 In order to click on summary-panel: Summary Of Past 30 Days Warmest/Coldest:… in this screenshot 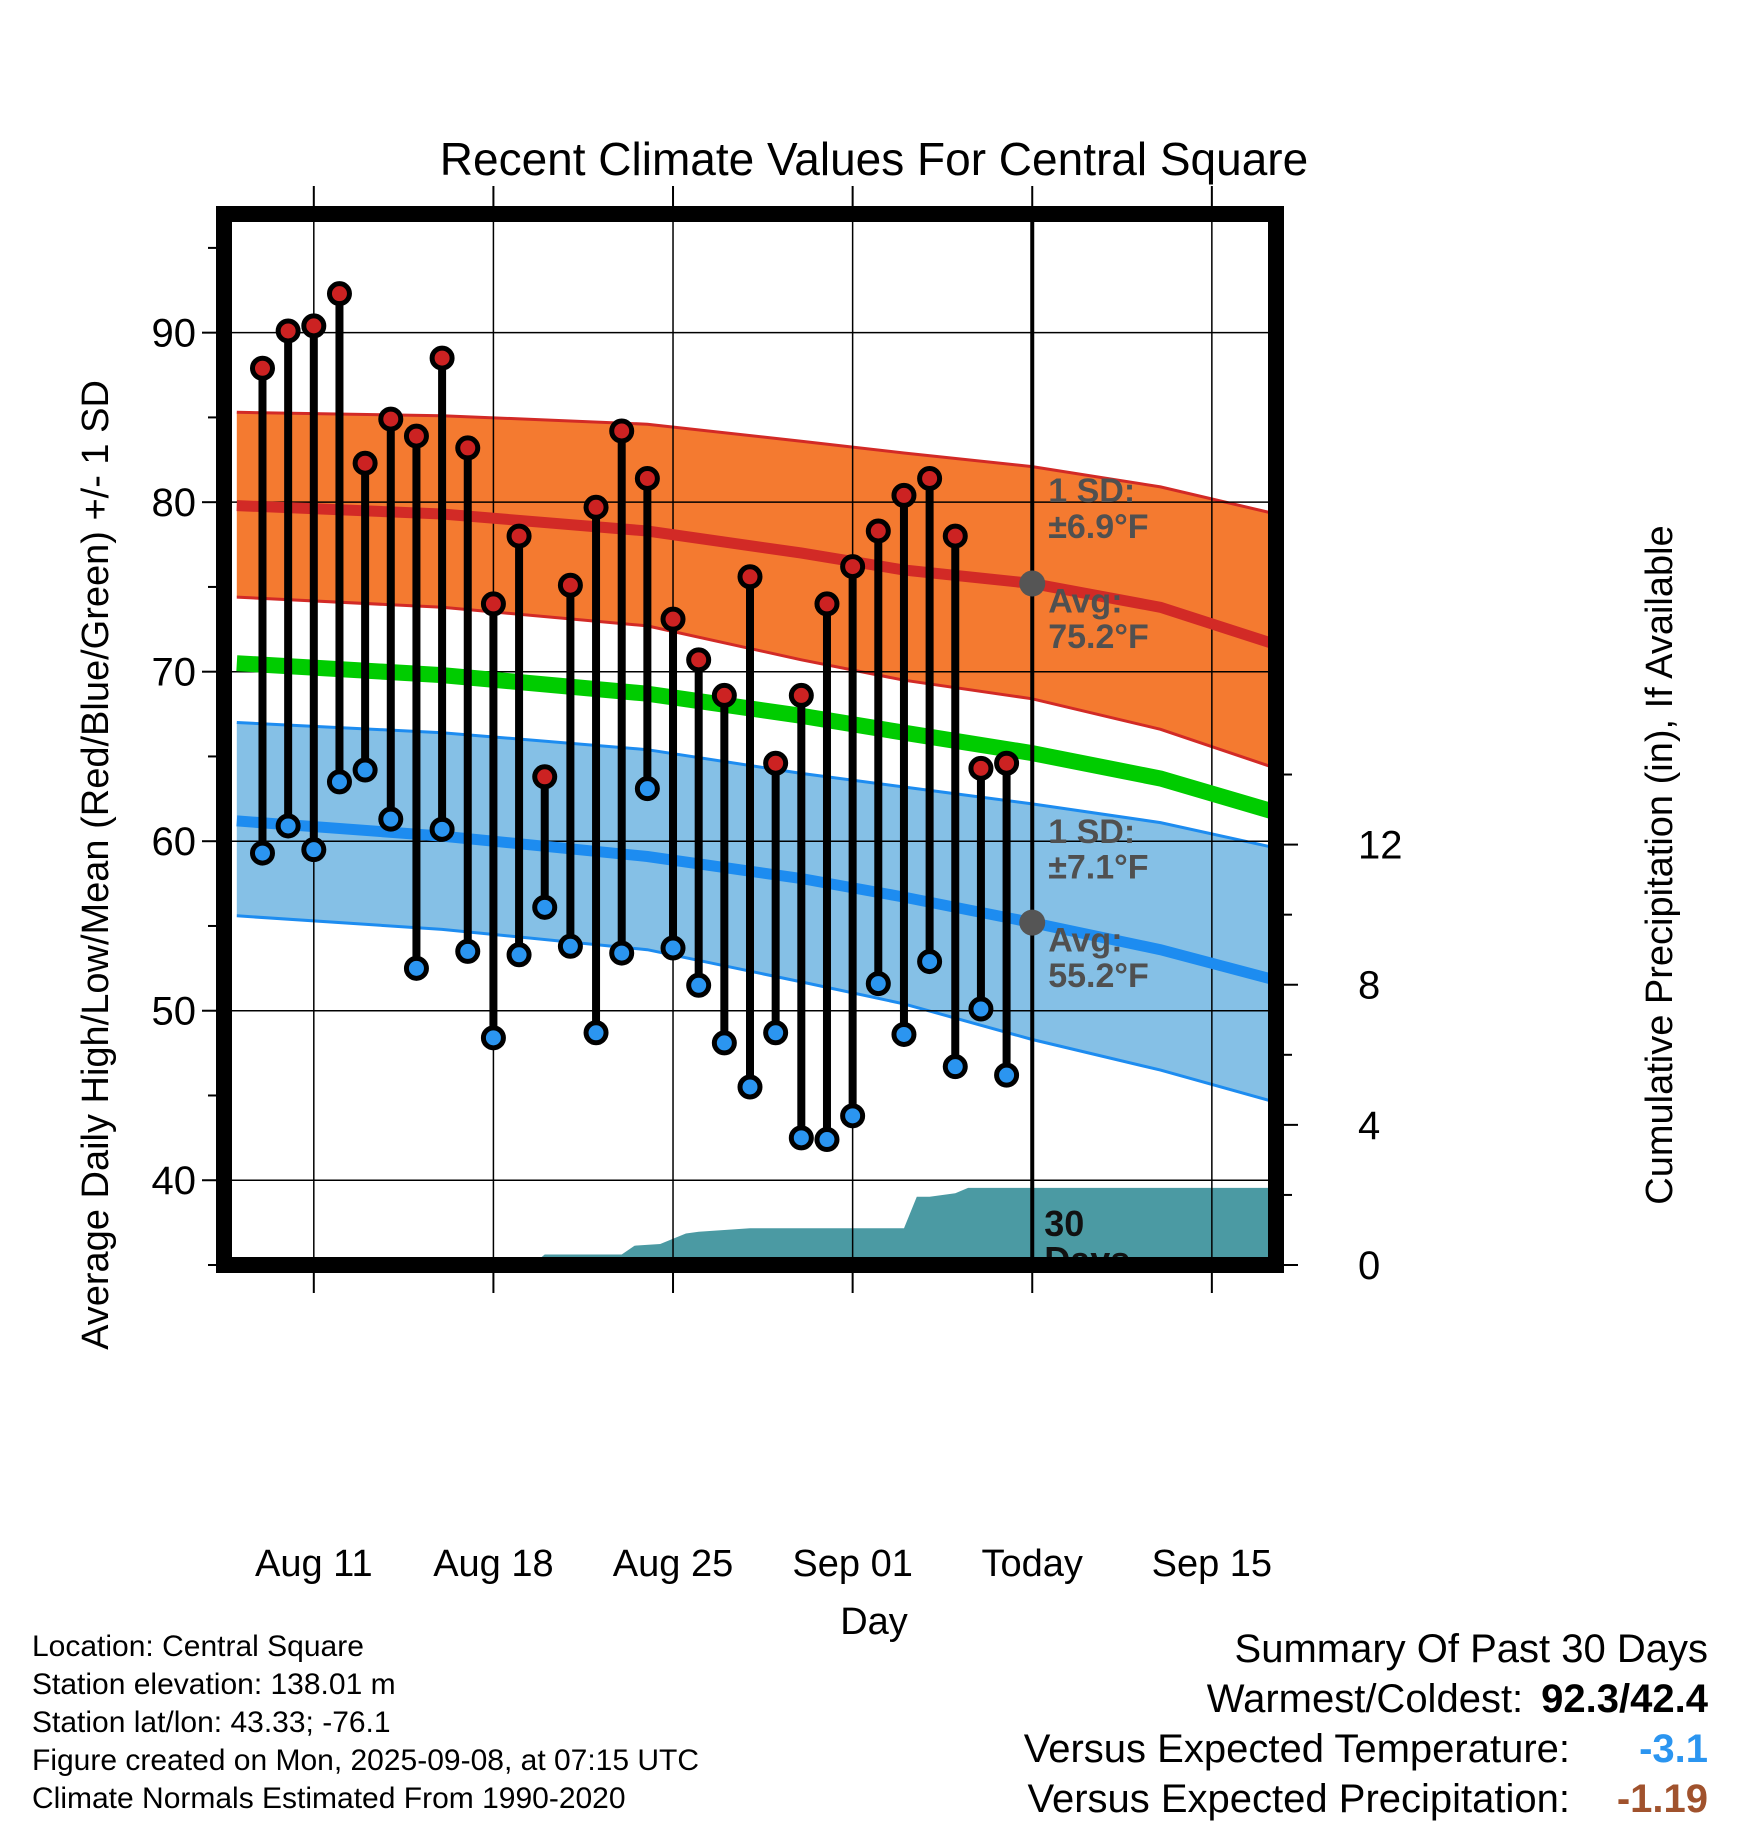, I will do `click(1366, 1724)`.